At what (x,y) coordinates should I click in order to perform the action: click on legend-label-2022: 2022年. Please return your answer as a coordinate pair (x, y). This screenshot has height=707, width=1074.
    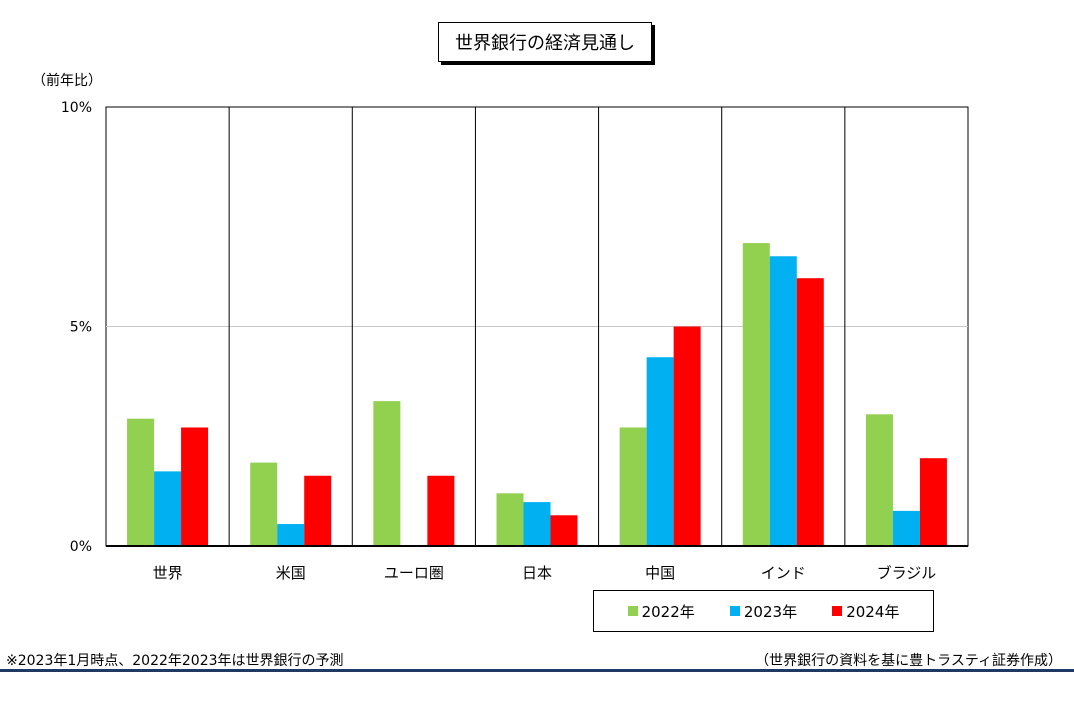
    Looking at the image, I should click on (668, 611).